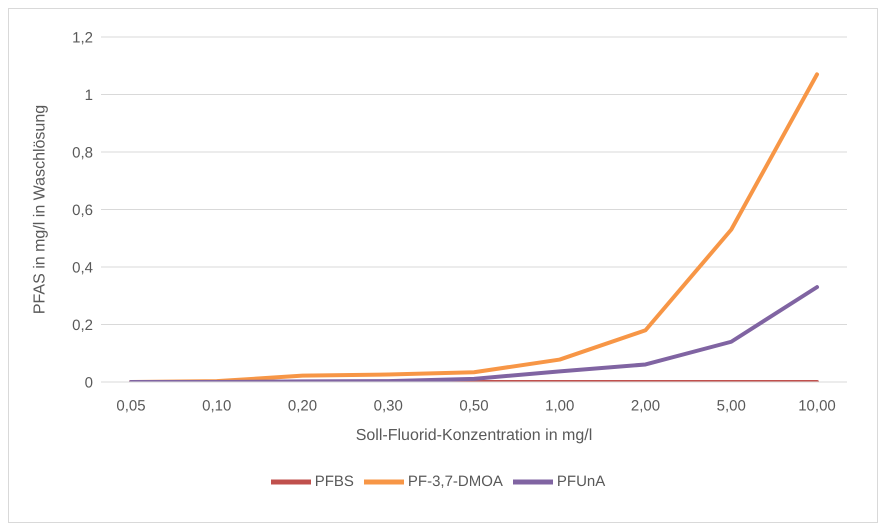 The height and width of the screenshot is (531, 885). Describe the element at coordinates (645, 406) in the screenshot. I see `x-tick-label: 2,00` at that location.